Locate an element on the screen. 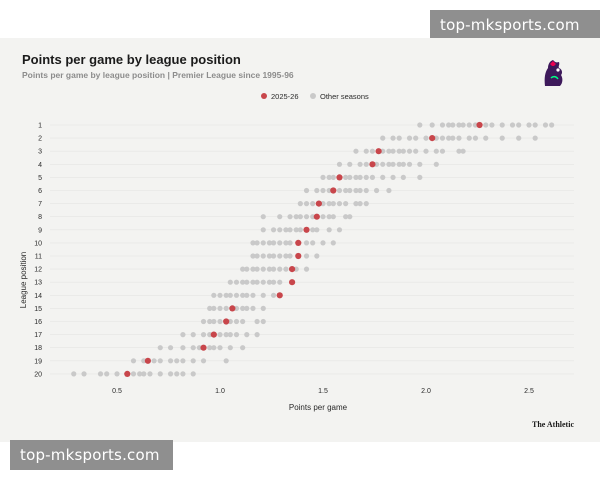 Image resolution: width=600 pixels, height=480 pixels. legend-swatch-current is located at coordinates (264, 96).